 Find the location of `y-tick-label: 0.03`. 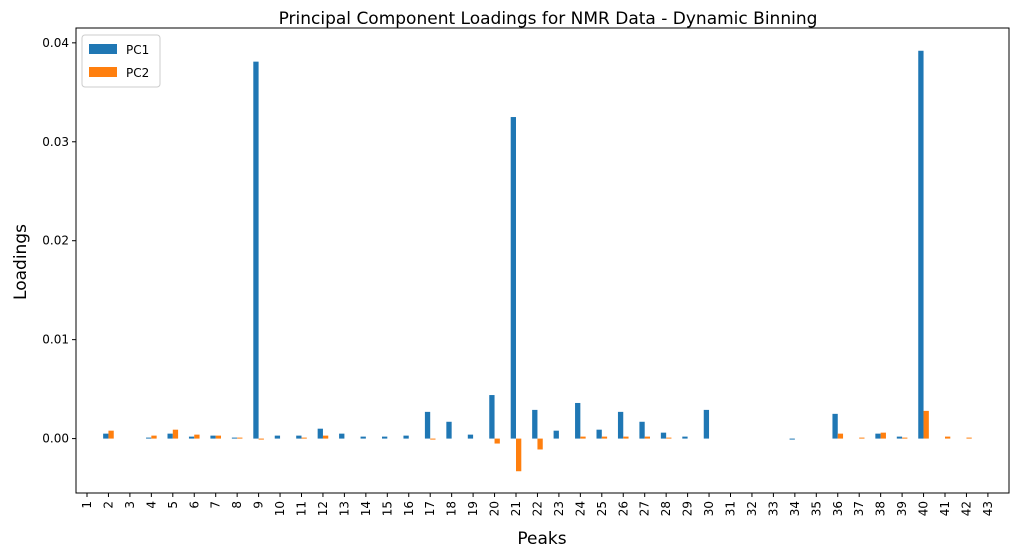

y-tick-label: 0.03 is located at coordinates (55, 142).